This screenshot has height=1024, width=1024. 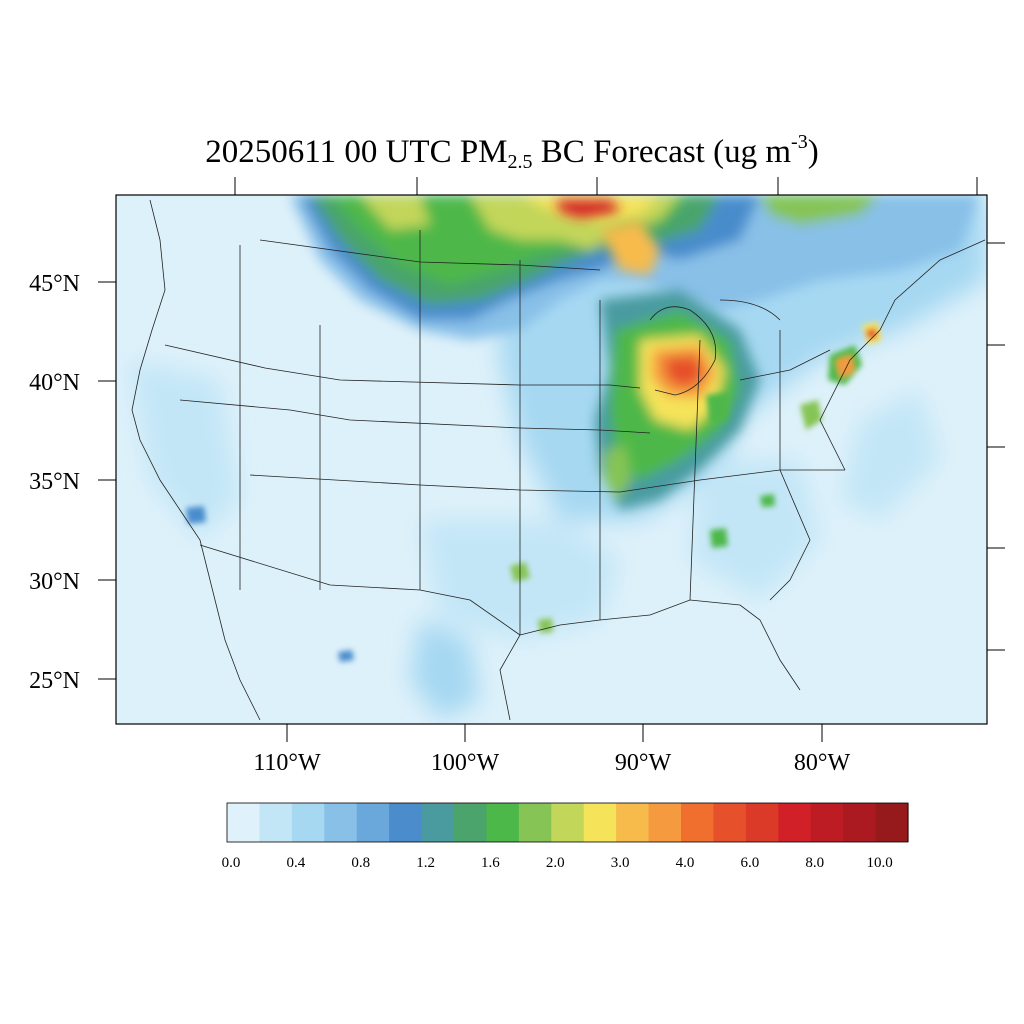 I want to click on colorbar-label: 0.4, so click(x=295, y=863).